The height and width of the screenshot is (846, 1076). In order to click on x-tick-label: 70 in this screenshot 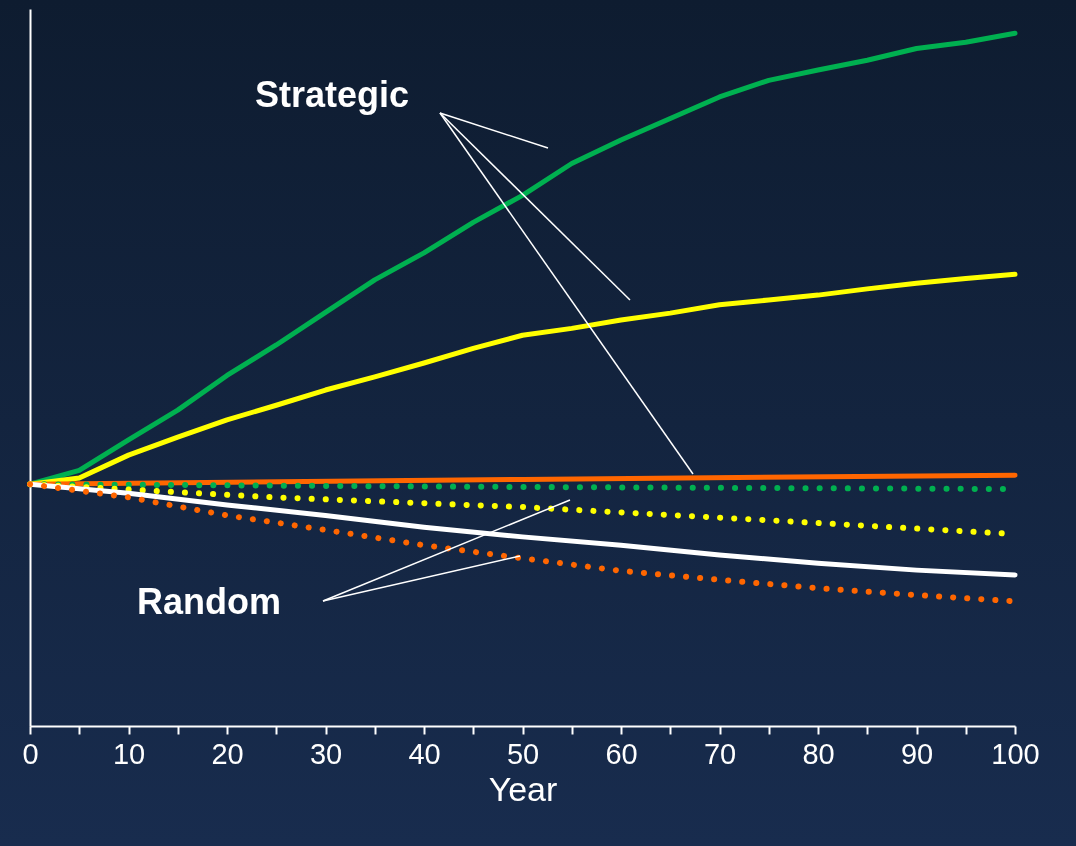, I will do `click(720, 753)`.